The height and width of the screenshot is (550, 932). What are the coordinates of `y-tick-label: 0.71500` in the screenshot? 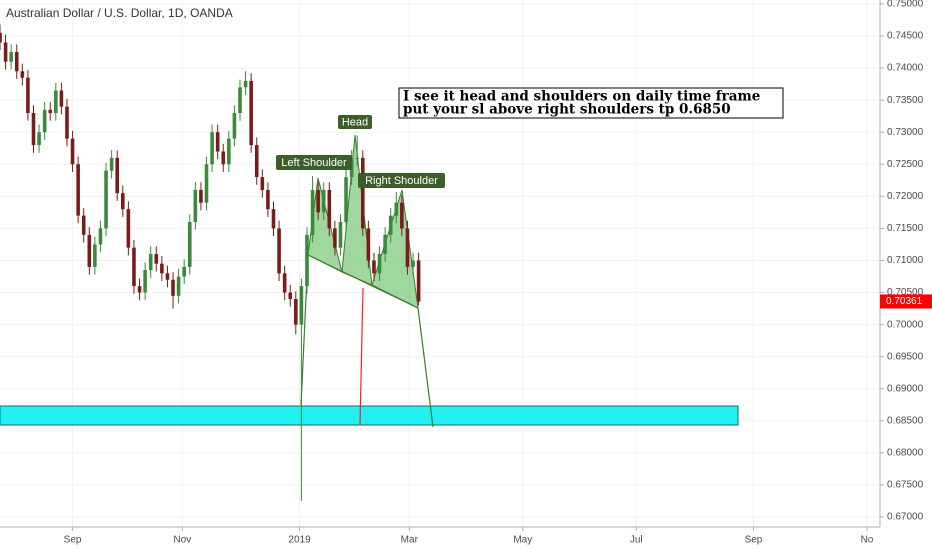 It's located at (905, 228).